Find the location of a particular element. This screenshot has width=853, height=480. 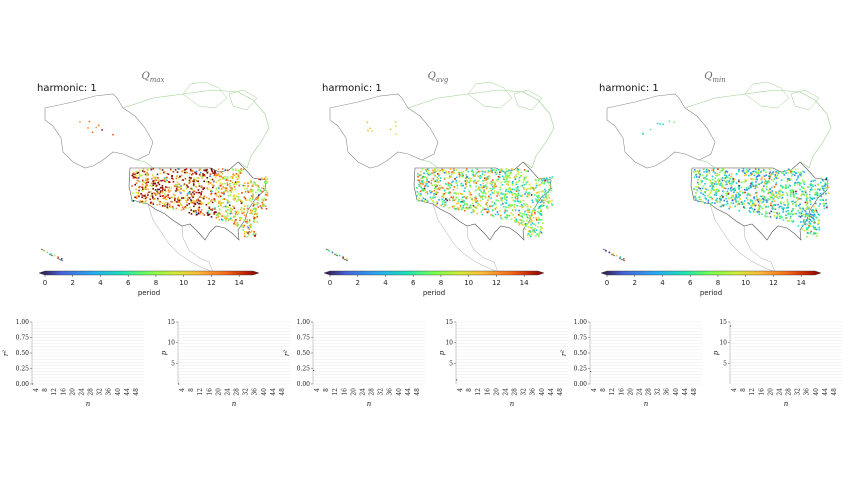

map-title: Qavg is located at coordinates (438, 77).